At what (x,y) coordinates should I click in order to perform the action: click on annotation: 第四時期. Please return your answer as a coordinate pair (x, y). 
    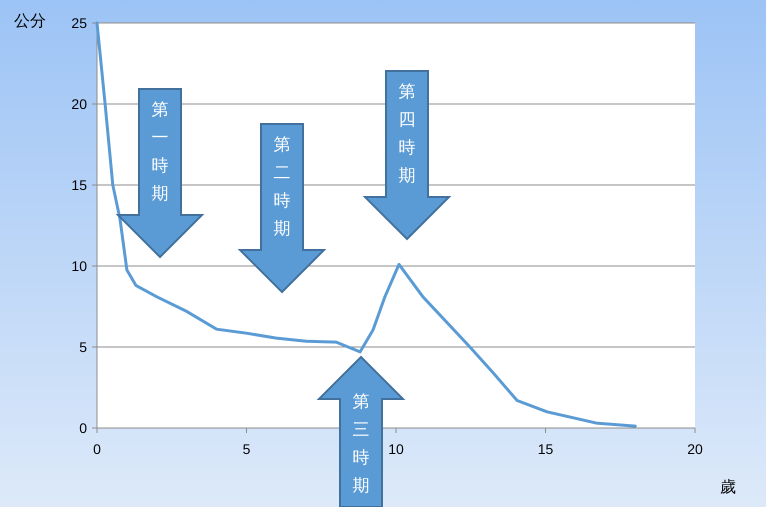
    Looking at the image, I should click on (407, 134).